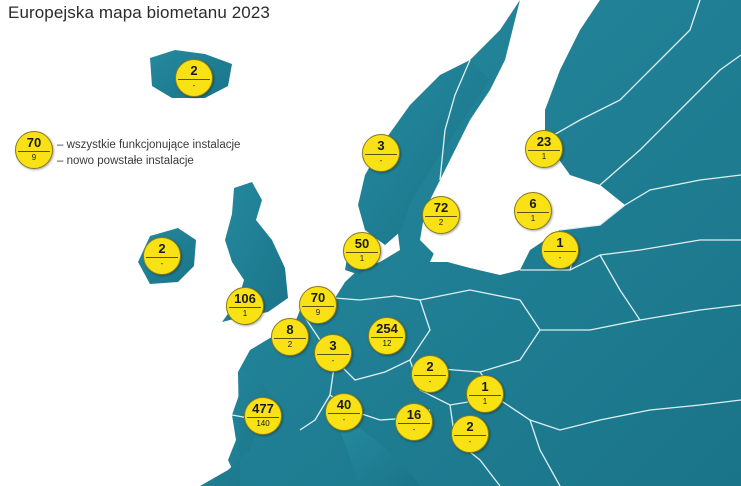 This screenshot has height=486, width=741. What do you see at coordinates (263, 423) in the screenshot?
I see `marker-new: 140` at bounding box center [263, 423].